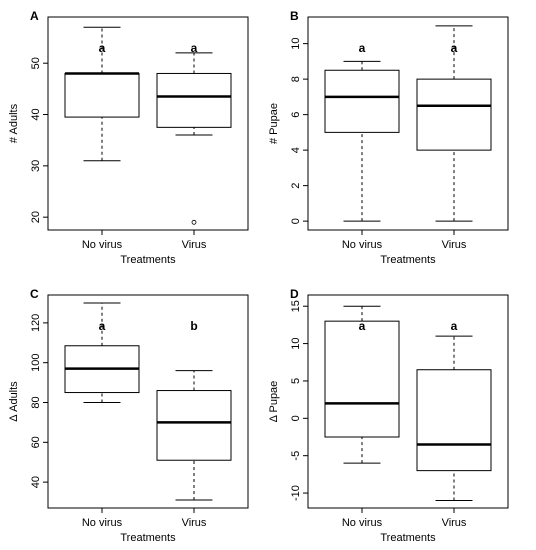 The width and height of the screenshot is (536, 550). I want to click on panel-label: C, so click(34, 294).